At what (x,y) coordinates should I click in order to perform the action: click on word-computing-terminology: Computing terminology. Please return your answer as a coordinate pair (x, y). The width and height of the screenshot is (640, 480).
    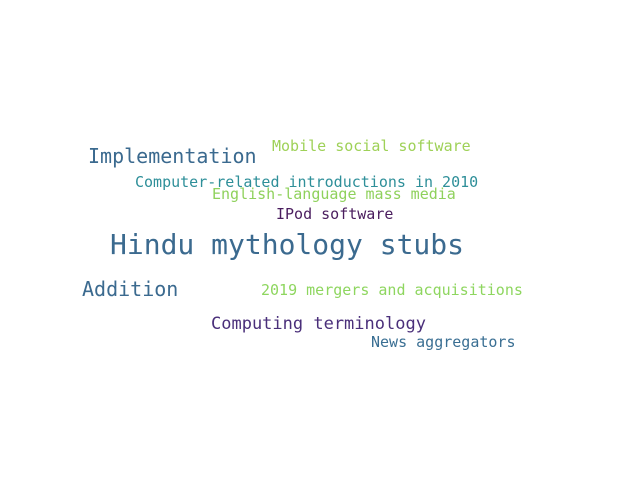
    Looking at the image, I should click on (318, 324).